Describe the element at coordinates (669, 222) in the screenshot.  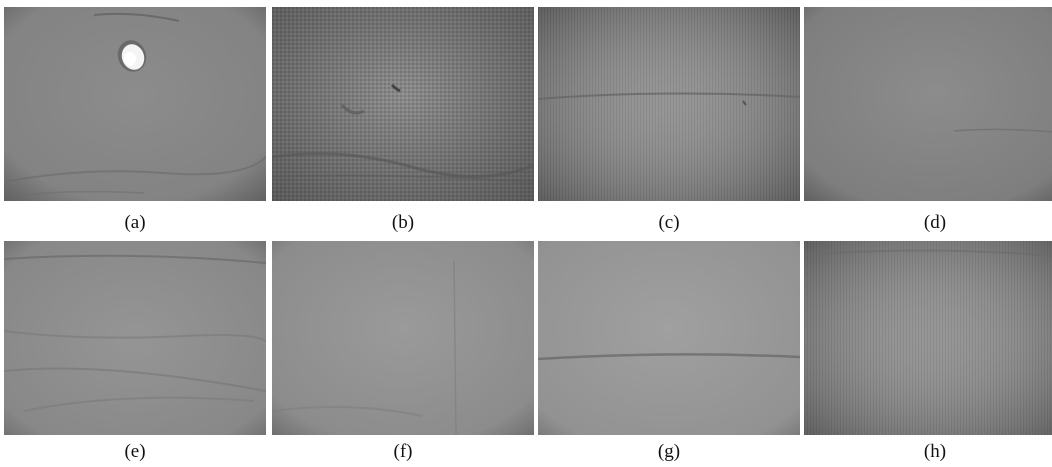
I see `caption-c: (c)` at that location.